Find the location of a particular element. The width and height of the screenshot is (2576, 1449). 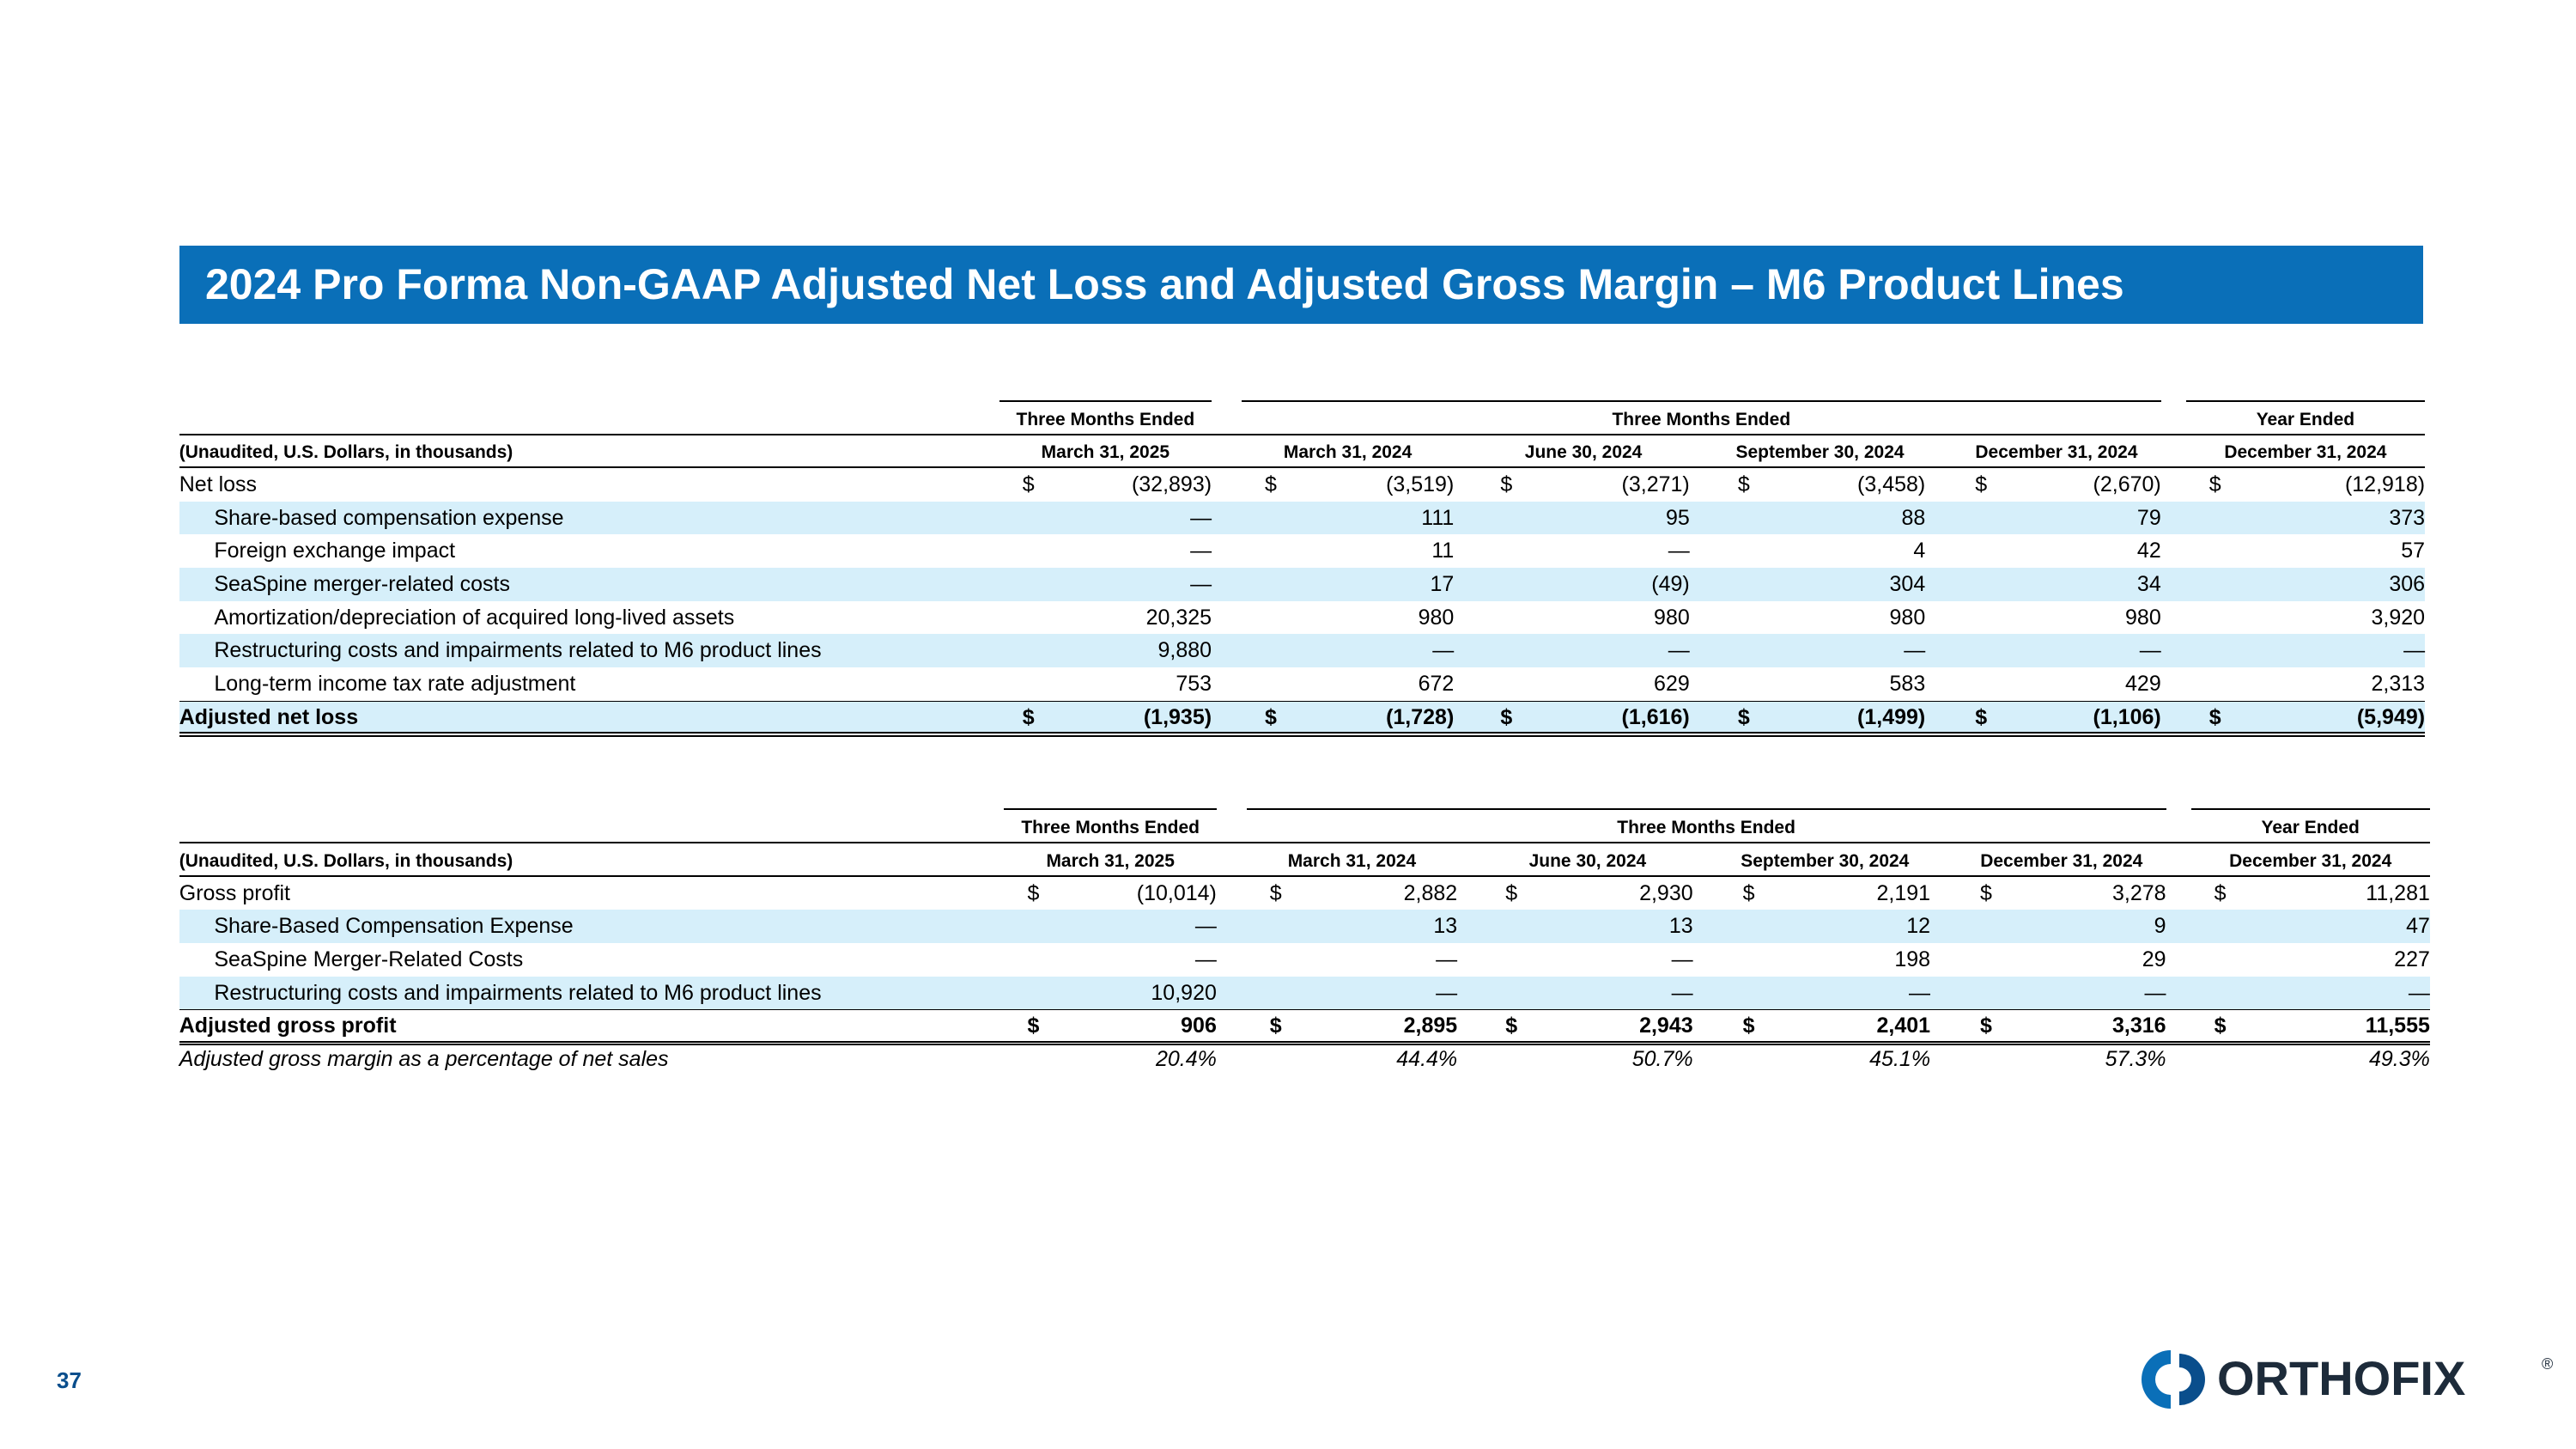

cell-value: 2,895 is located at coordinates (1430, 1026).